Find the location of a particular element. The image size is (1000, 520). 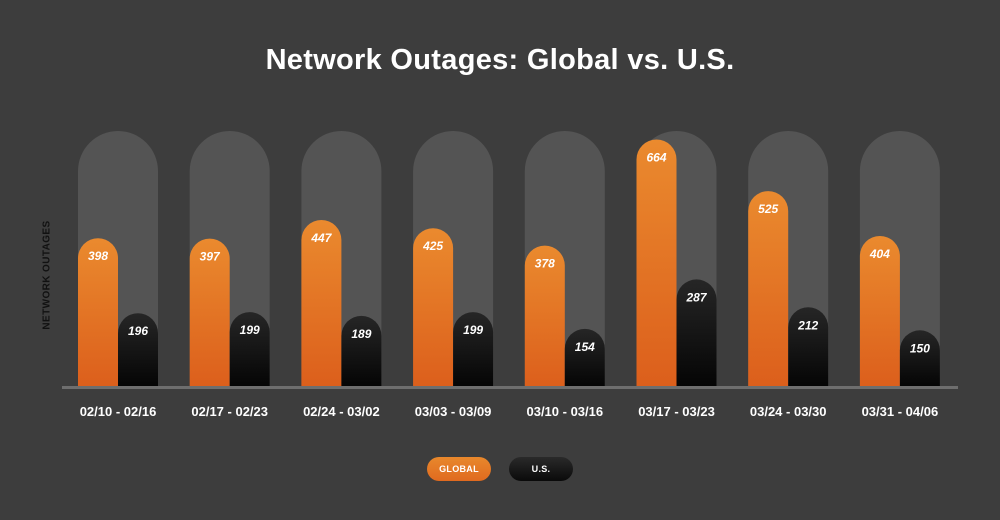

x-tick-label: 02/24 - 03/02 is located at coordinates (341, 411).